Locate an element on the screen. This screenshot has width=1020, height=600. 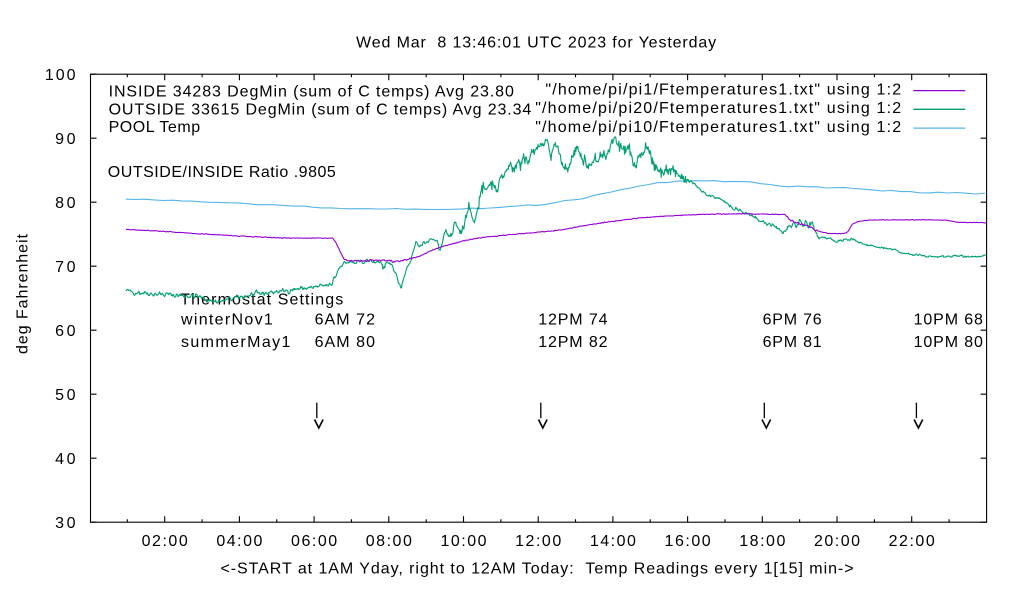
svg-text: 06:00 is located at coordinates (314, 541).